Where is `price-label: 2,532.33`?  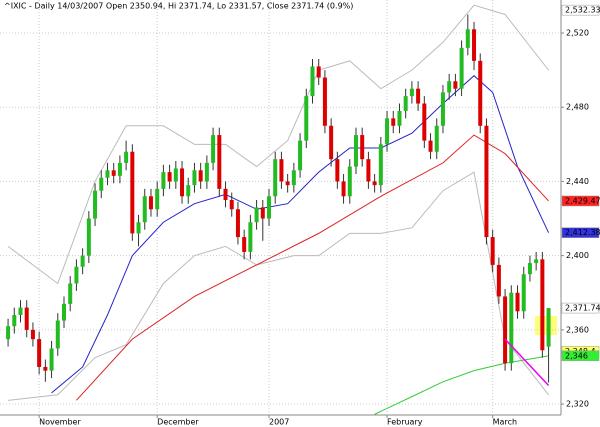
price-label: 2,532.33 is located at coordinates (582, 10).